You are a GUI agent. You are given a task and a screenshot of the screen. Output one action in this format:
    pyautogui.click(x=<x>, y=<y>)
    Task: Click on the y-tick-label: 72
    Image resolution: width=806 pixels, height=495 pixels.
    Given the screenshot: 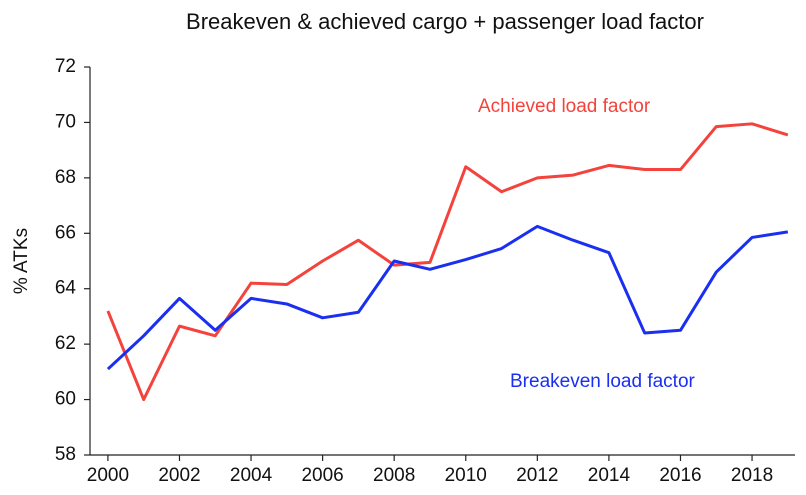 What is the action you would take?
    pyautogui.click(x=65, y=66)
    